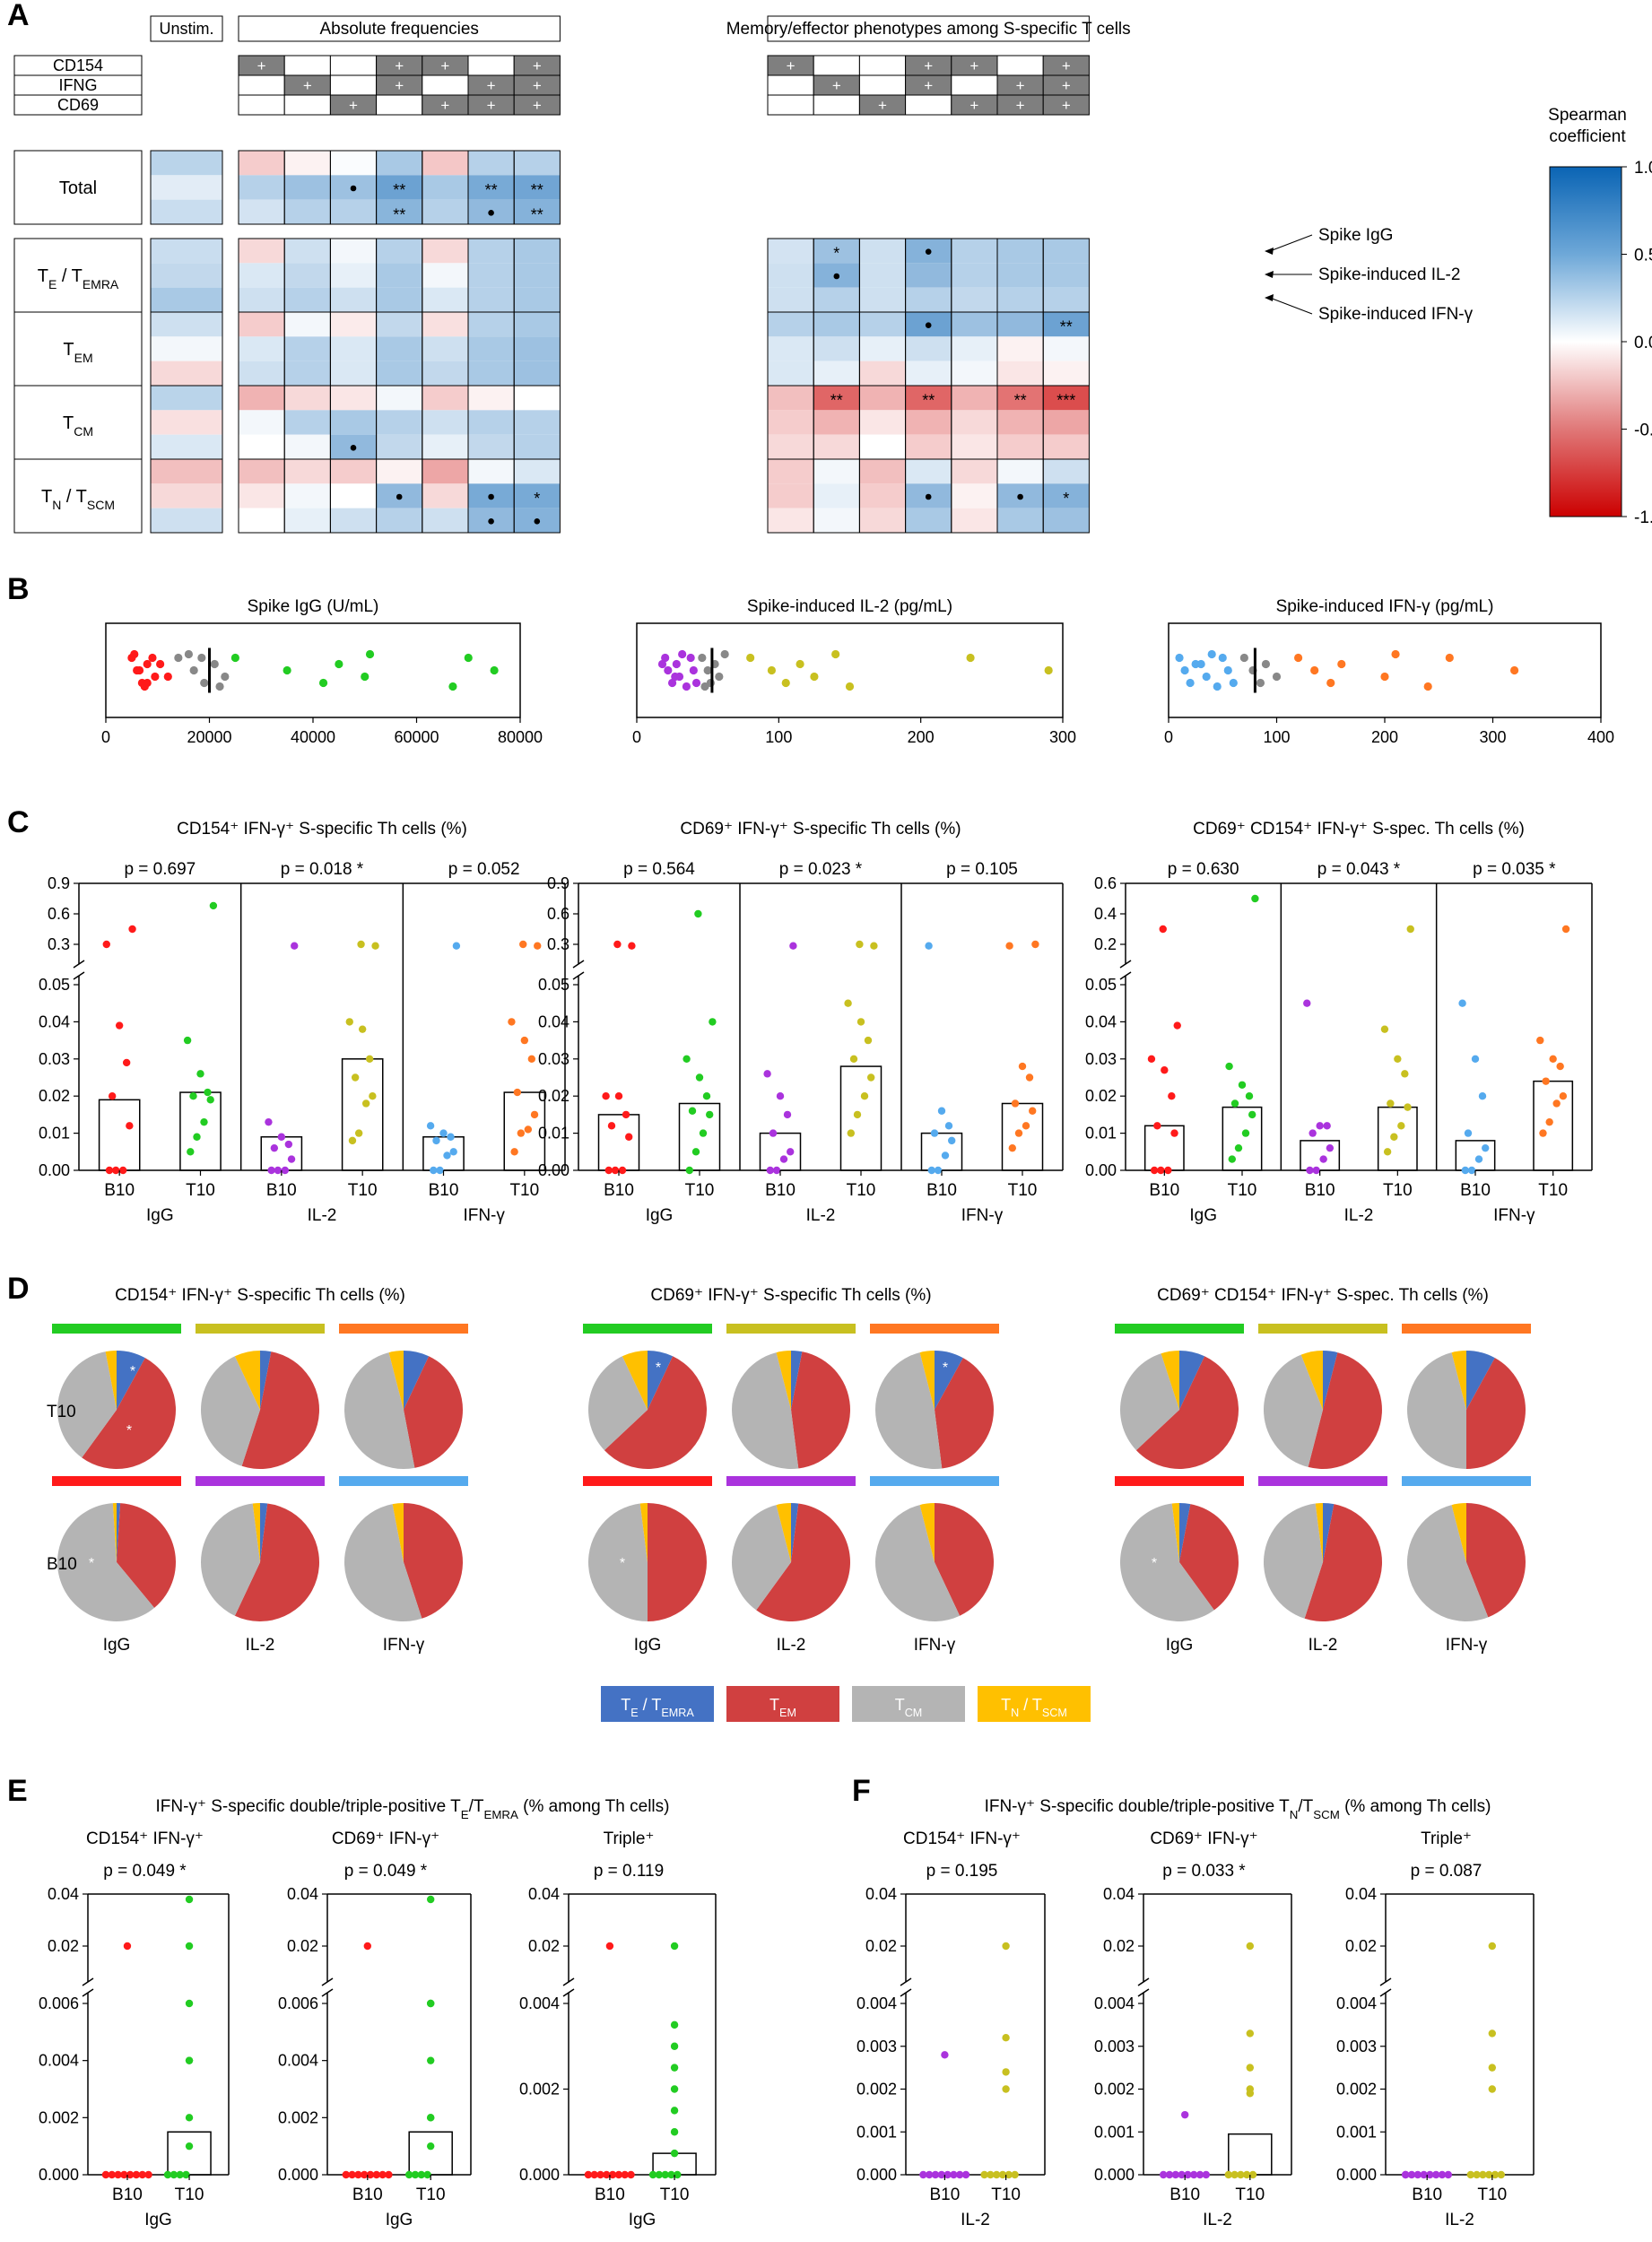  Describe the element at coordinates (1105, 883) in the screenshot. I see `y-tick-label: 0.6` at that location.